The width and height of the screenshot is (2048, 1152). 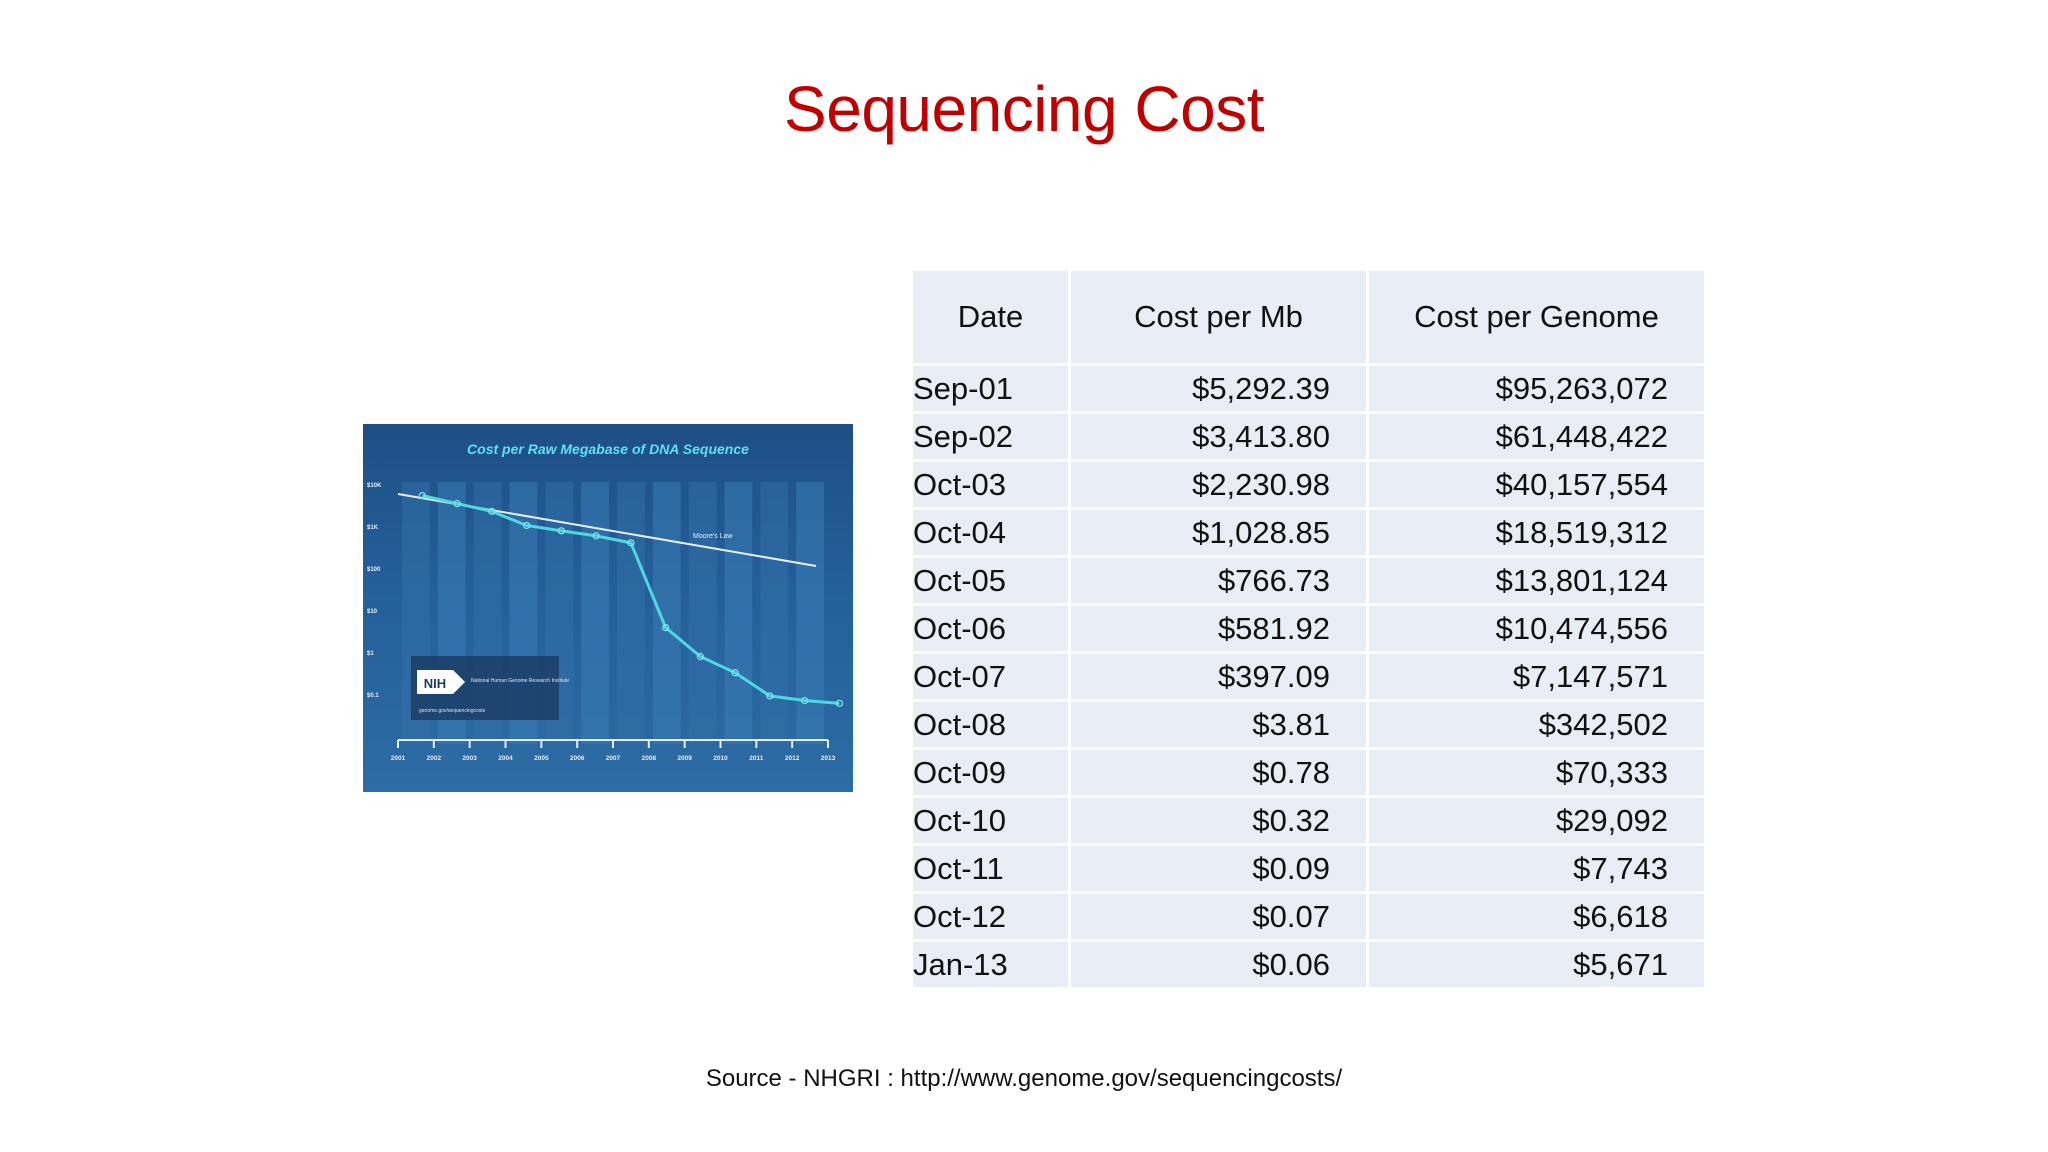 What do you see at coordinates (756, 758) in the screenshot?
I see `chart-x-tick-label: 2011` at bounding box center [756, 758].